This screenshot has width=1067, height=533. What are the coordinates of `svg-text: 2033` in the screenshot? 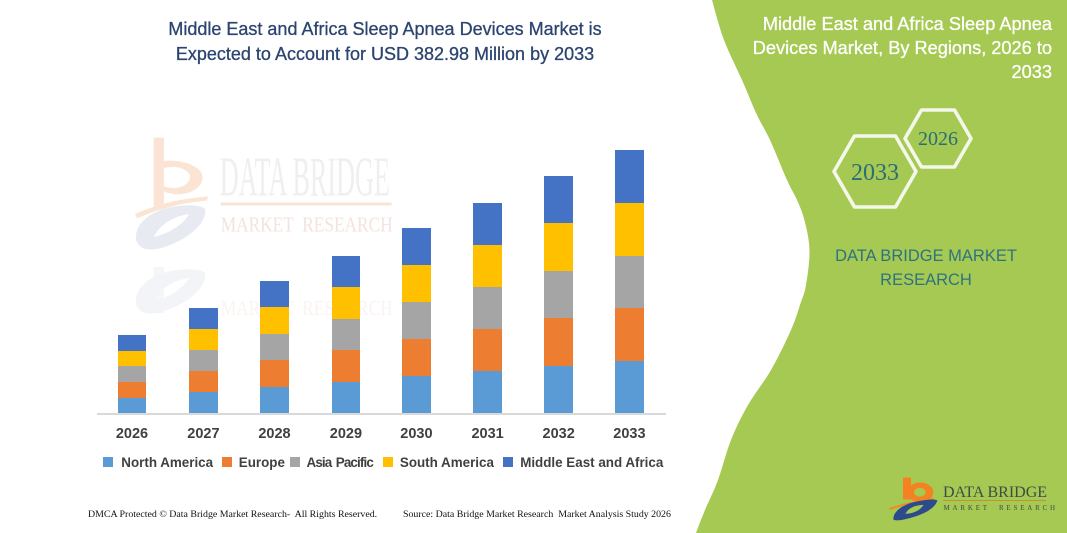 It's located at (875, 173).